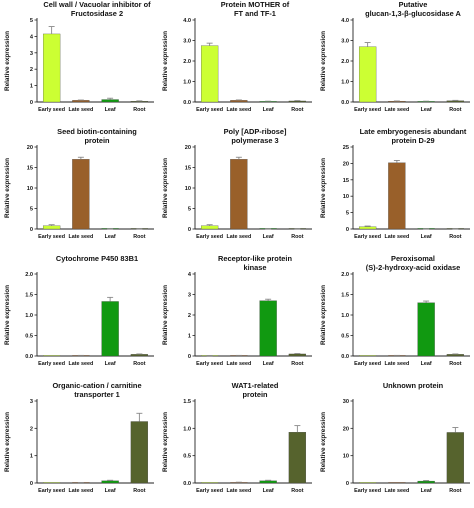  What do you see at coordinates (345, 21) in the screenshot?
I see `y-tick-label: 4.0` at bounding box center [345, 21].